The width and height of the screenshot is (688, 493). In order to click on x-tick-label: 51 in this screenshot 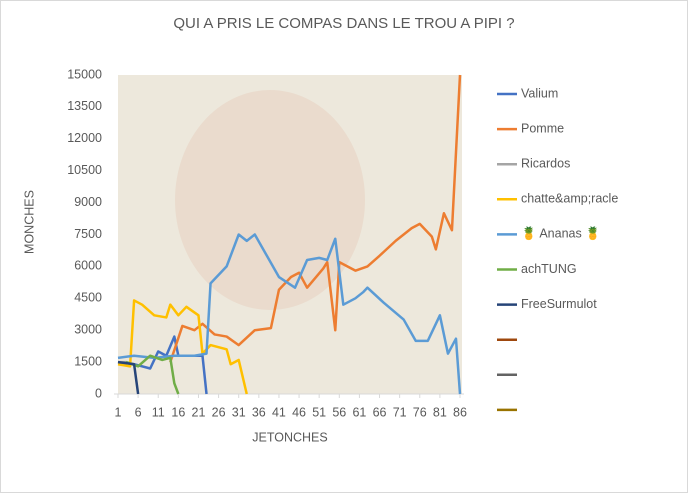, I will do `click(319, 412)`.